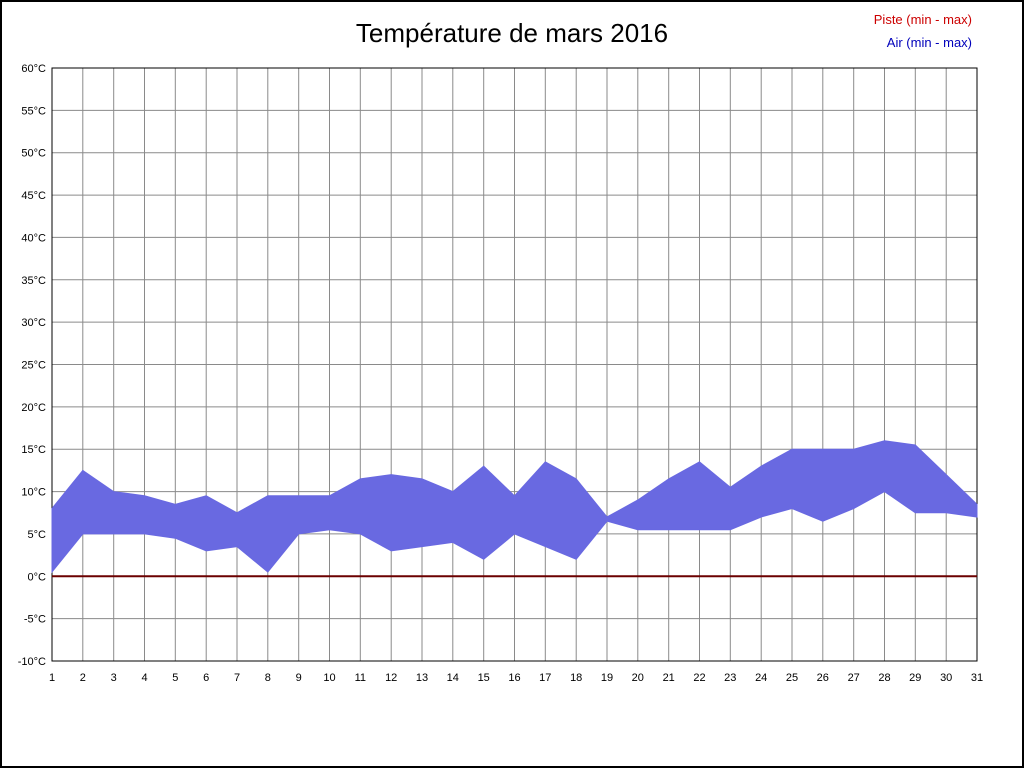 The height and width of the screenshot is (768, 1024). What do you see at coordinates (33, 450) in the screenshot?
I see `svg-text: 15°C` at bounding box center [33, 450].